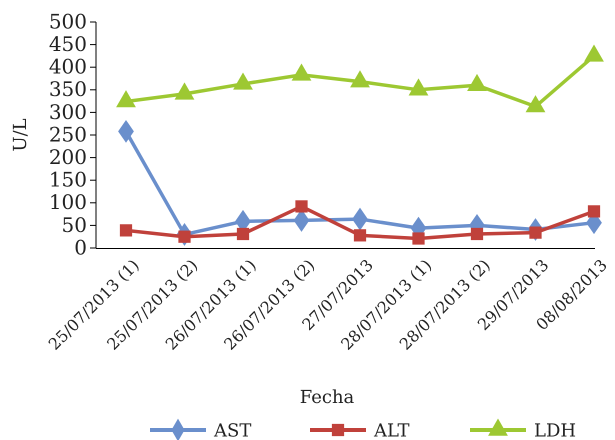  I want to click on legend-label: ALT, so click(391, 430).